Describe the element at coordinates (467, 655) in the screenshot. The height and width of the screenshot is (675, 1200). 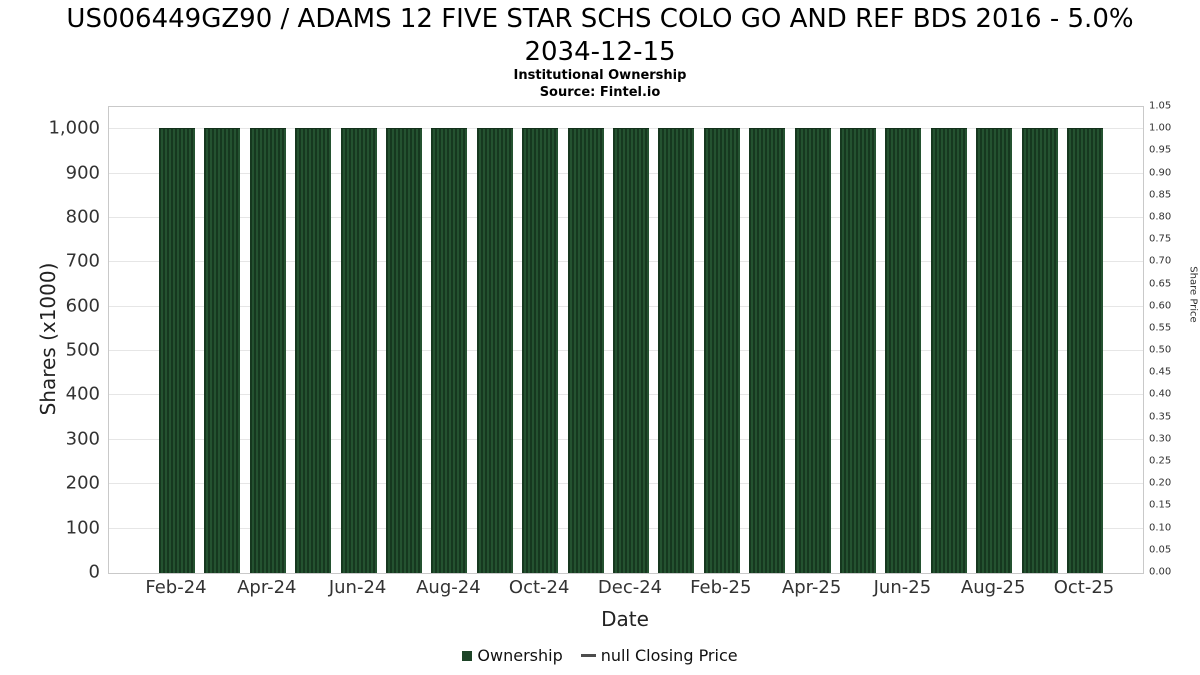
I see `ownership-swatch-icon` at that location.